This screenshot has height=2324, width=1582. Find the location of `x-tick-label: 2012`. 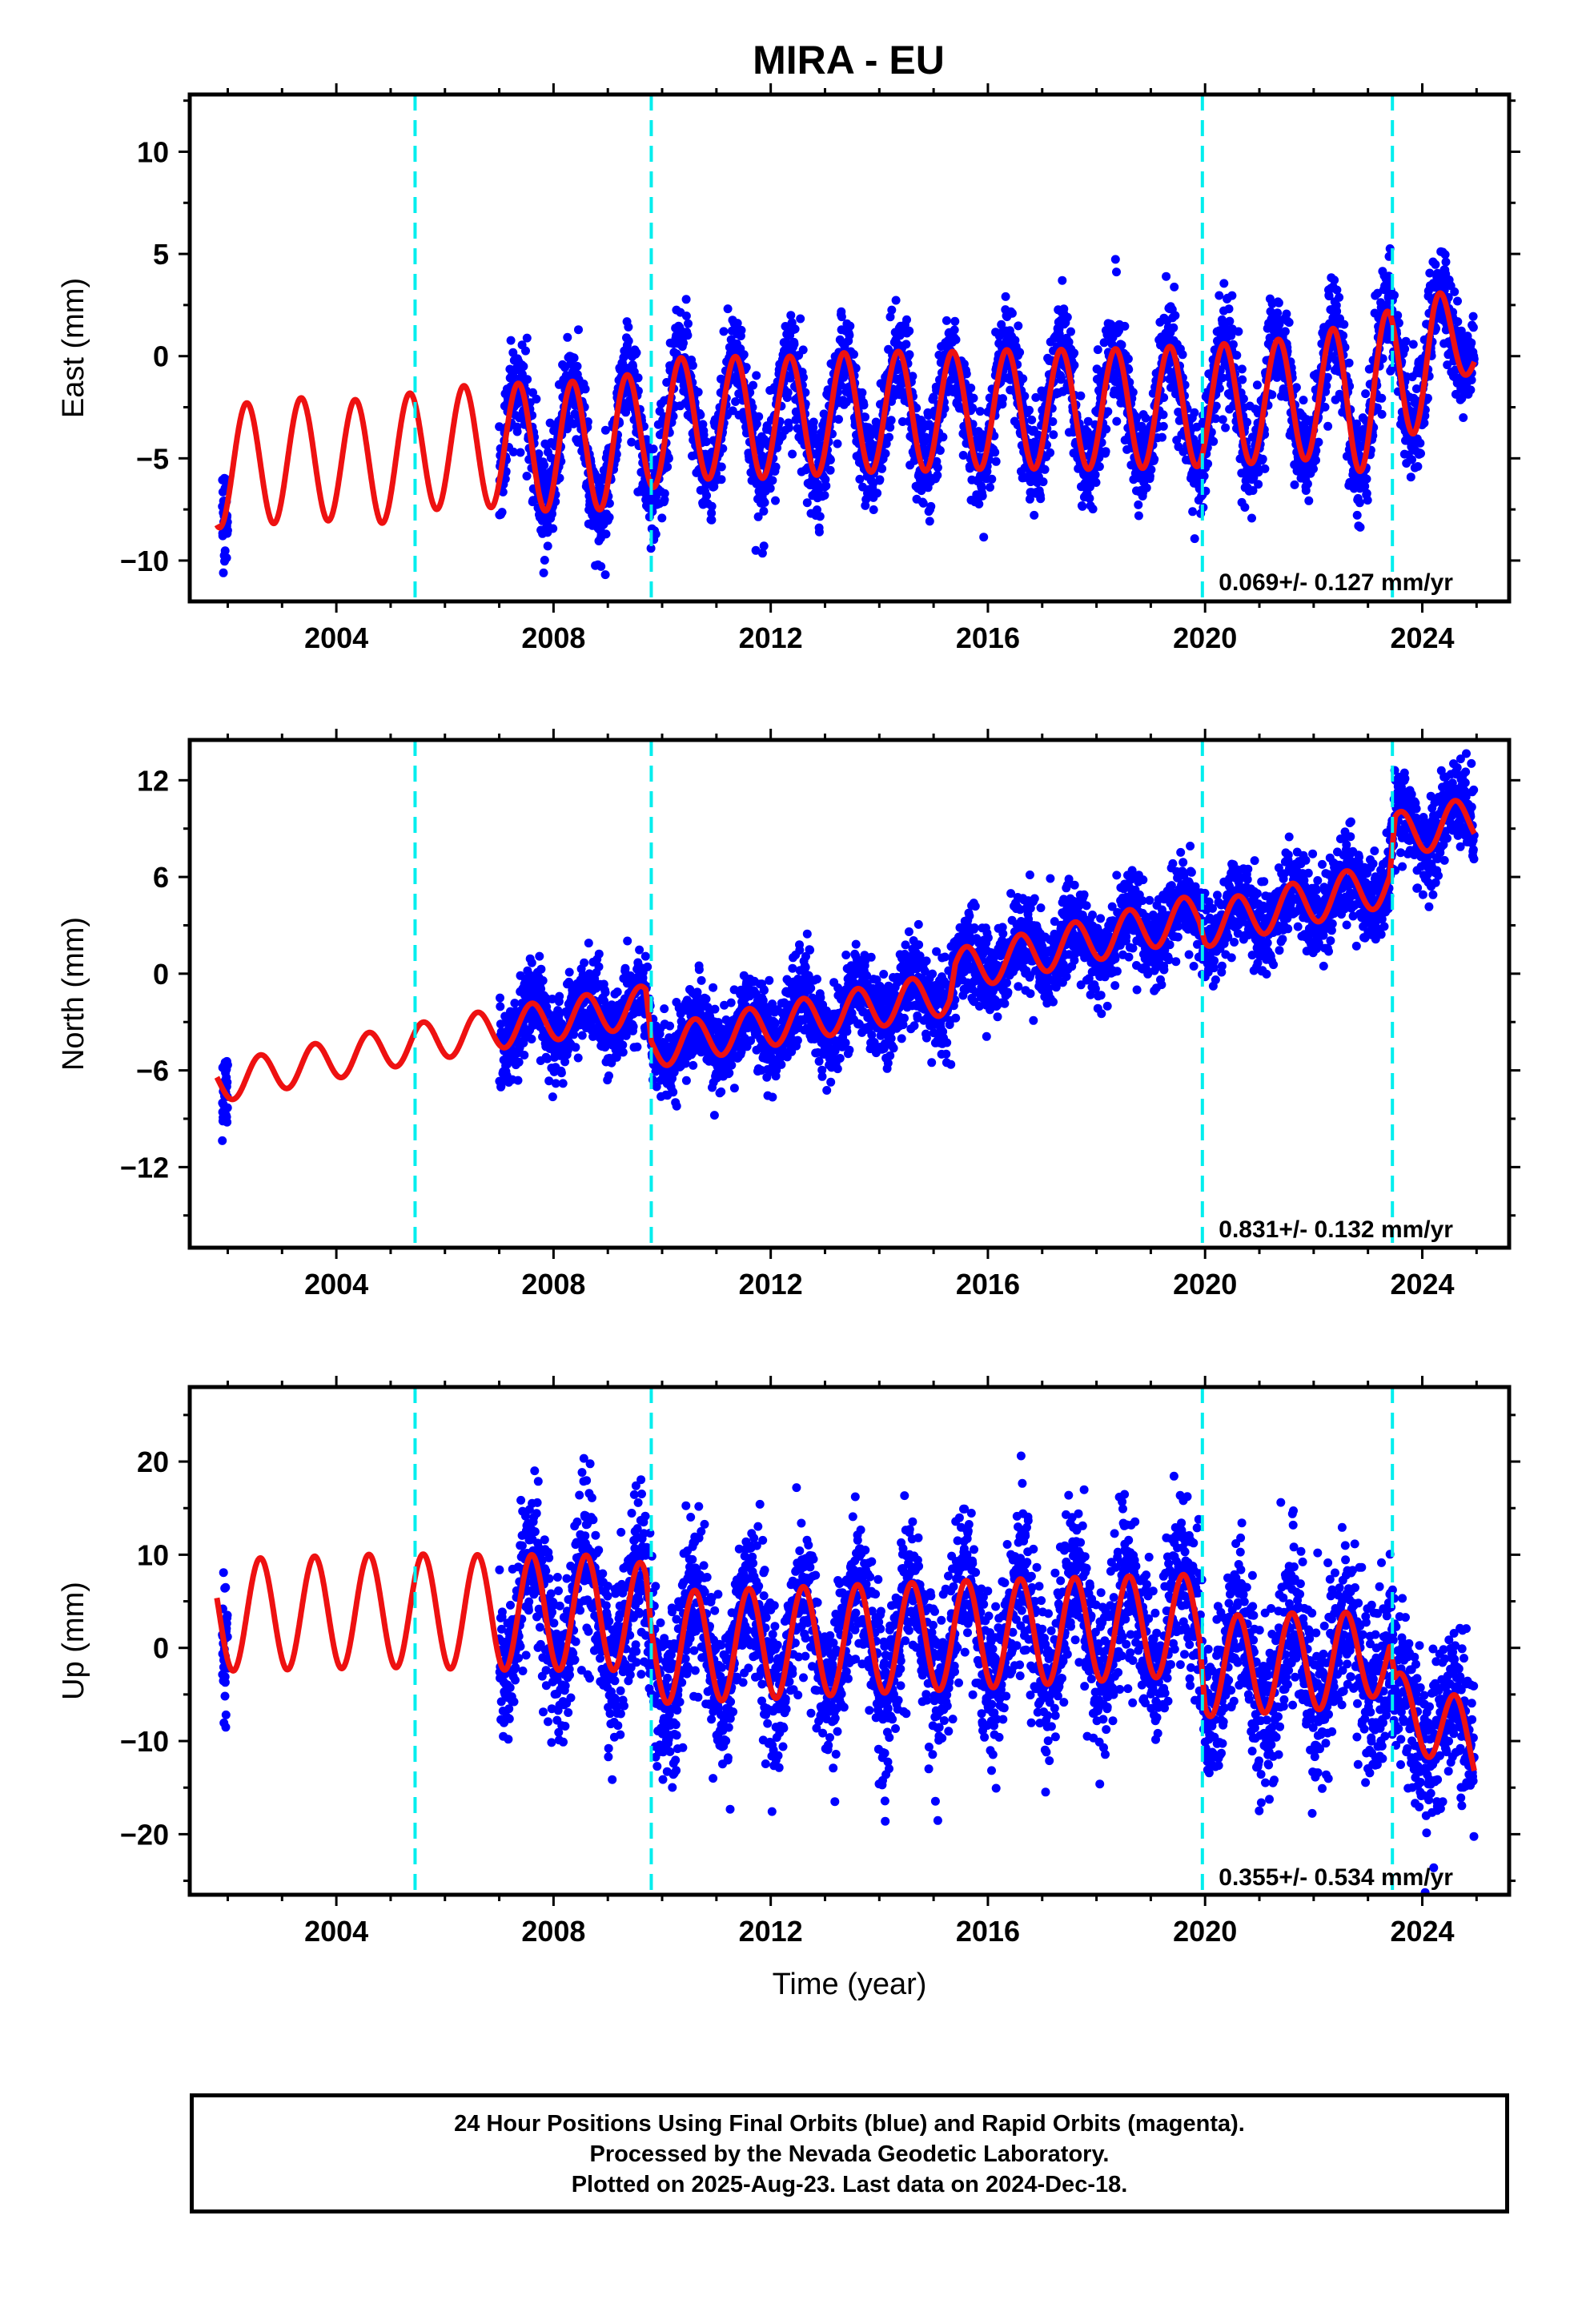

x-tick-label: 2012 is located at coordinates (771, 637).